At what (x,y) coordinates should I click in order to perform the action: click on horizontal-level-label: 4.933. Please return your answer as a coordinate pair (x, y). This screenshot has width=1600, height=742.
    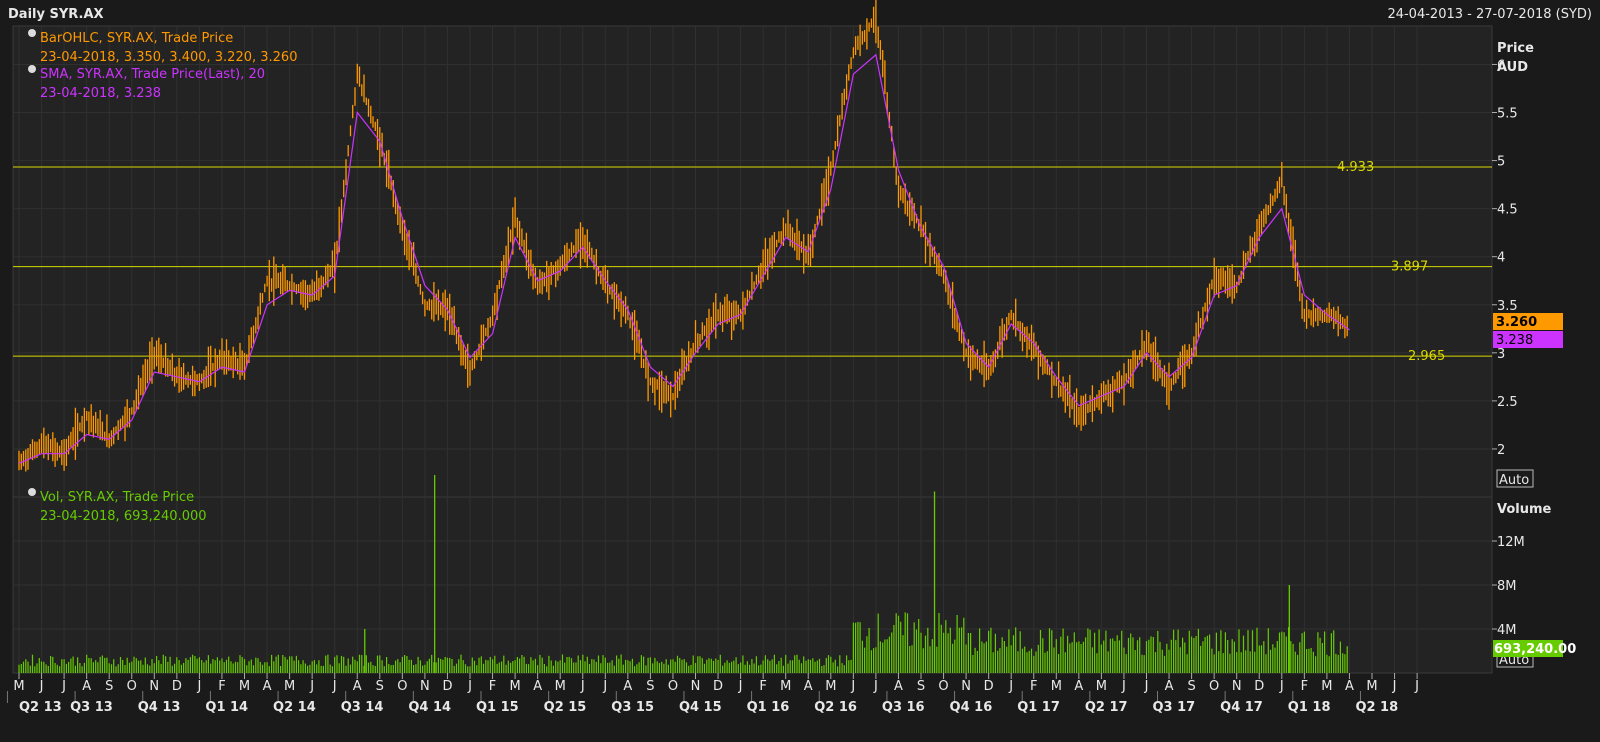
    Looking at the image, I should click on (1355, 167).